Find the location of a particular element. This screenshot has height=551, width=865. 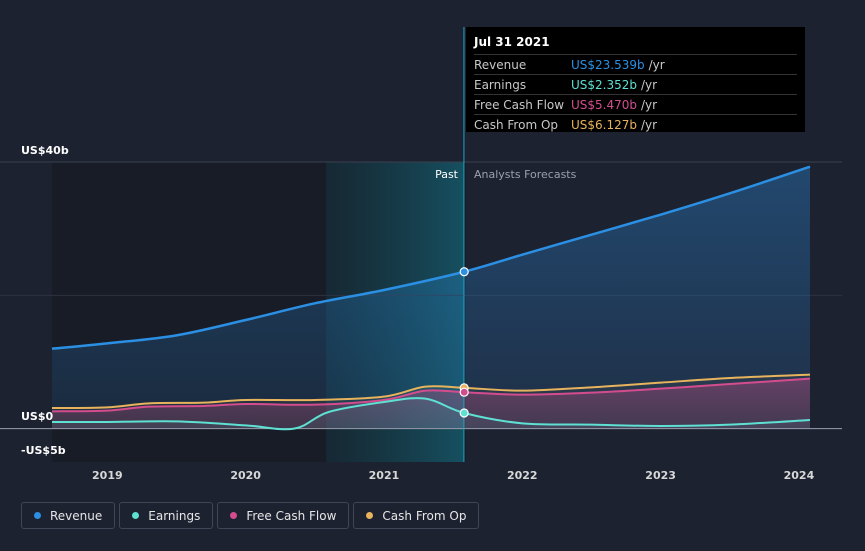

legend-label: Cash From Op is located at coordinates (424, 515).